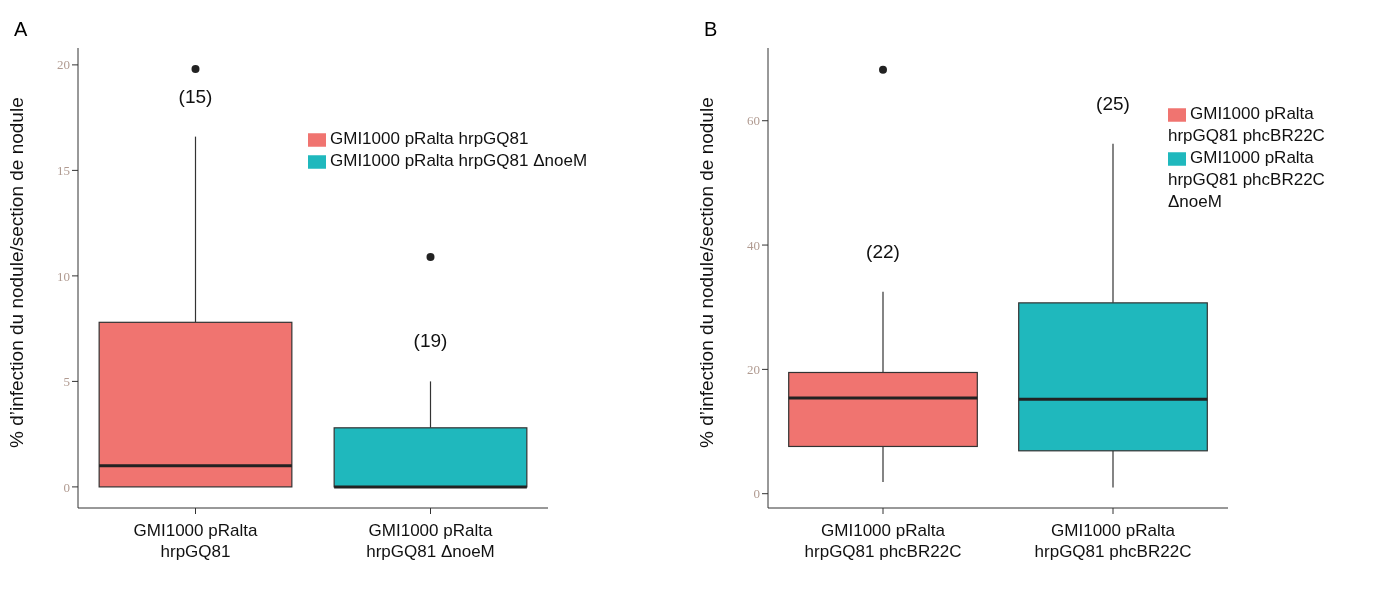 This screenshot has height=590, width=1377. What do you see at coordinates (63, 276) in the screenshot?
I see `y-tick-label: 10` at bounding box center [63, 276].